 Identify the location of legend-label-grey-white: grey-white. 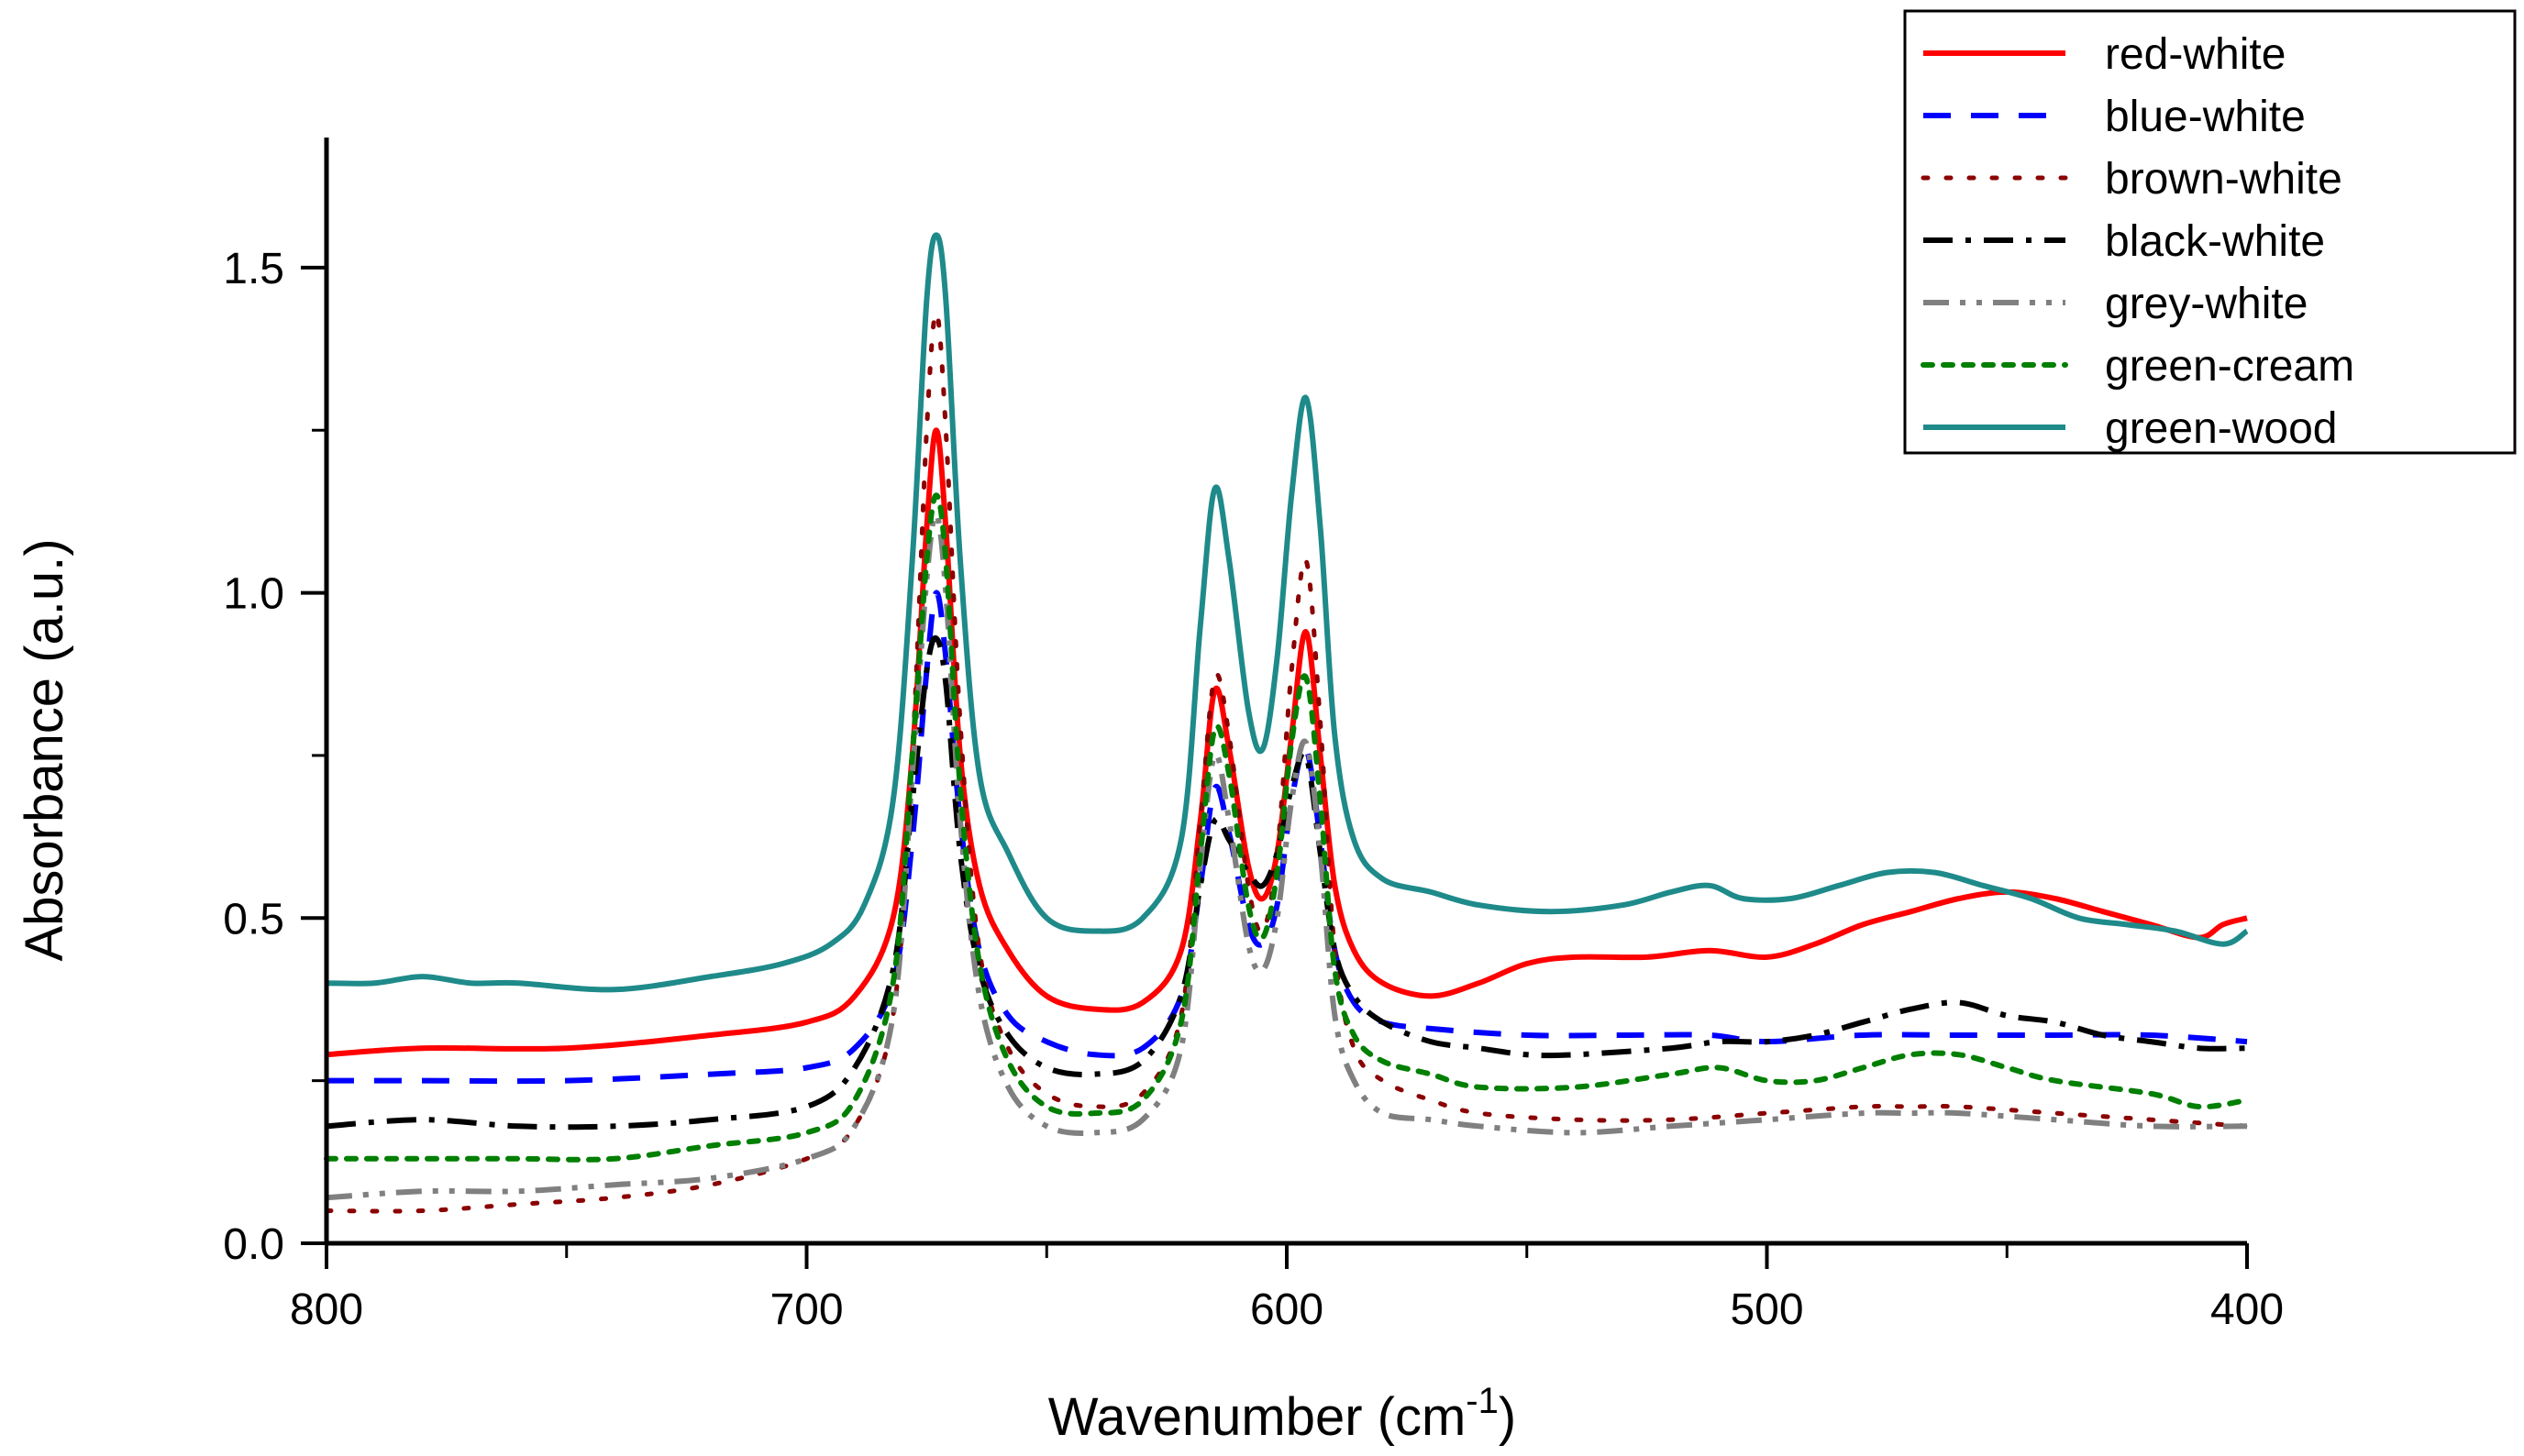
(2206, 304).